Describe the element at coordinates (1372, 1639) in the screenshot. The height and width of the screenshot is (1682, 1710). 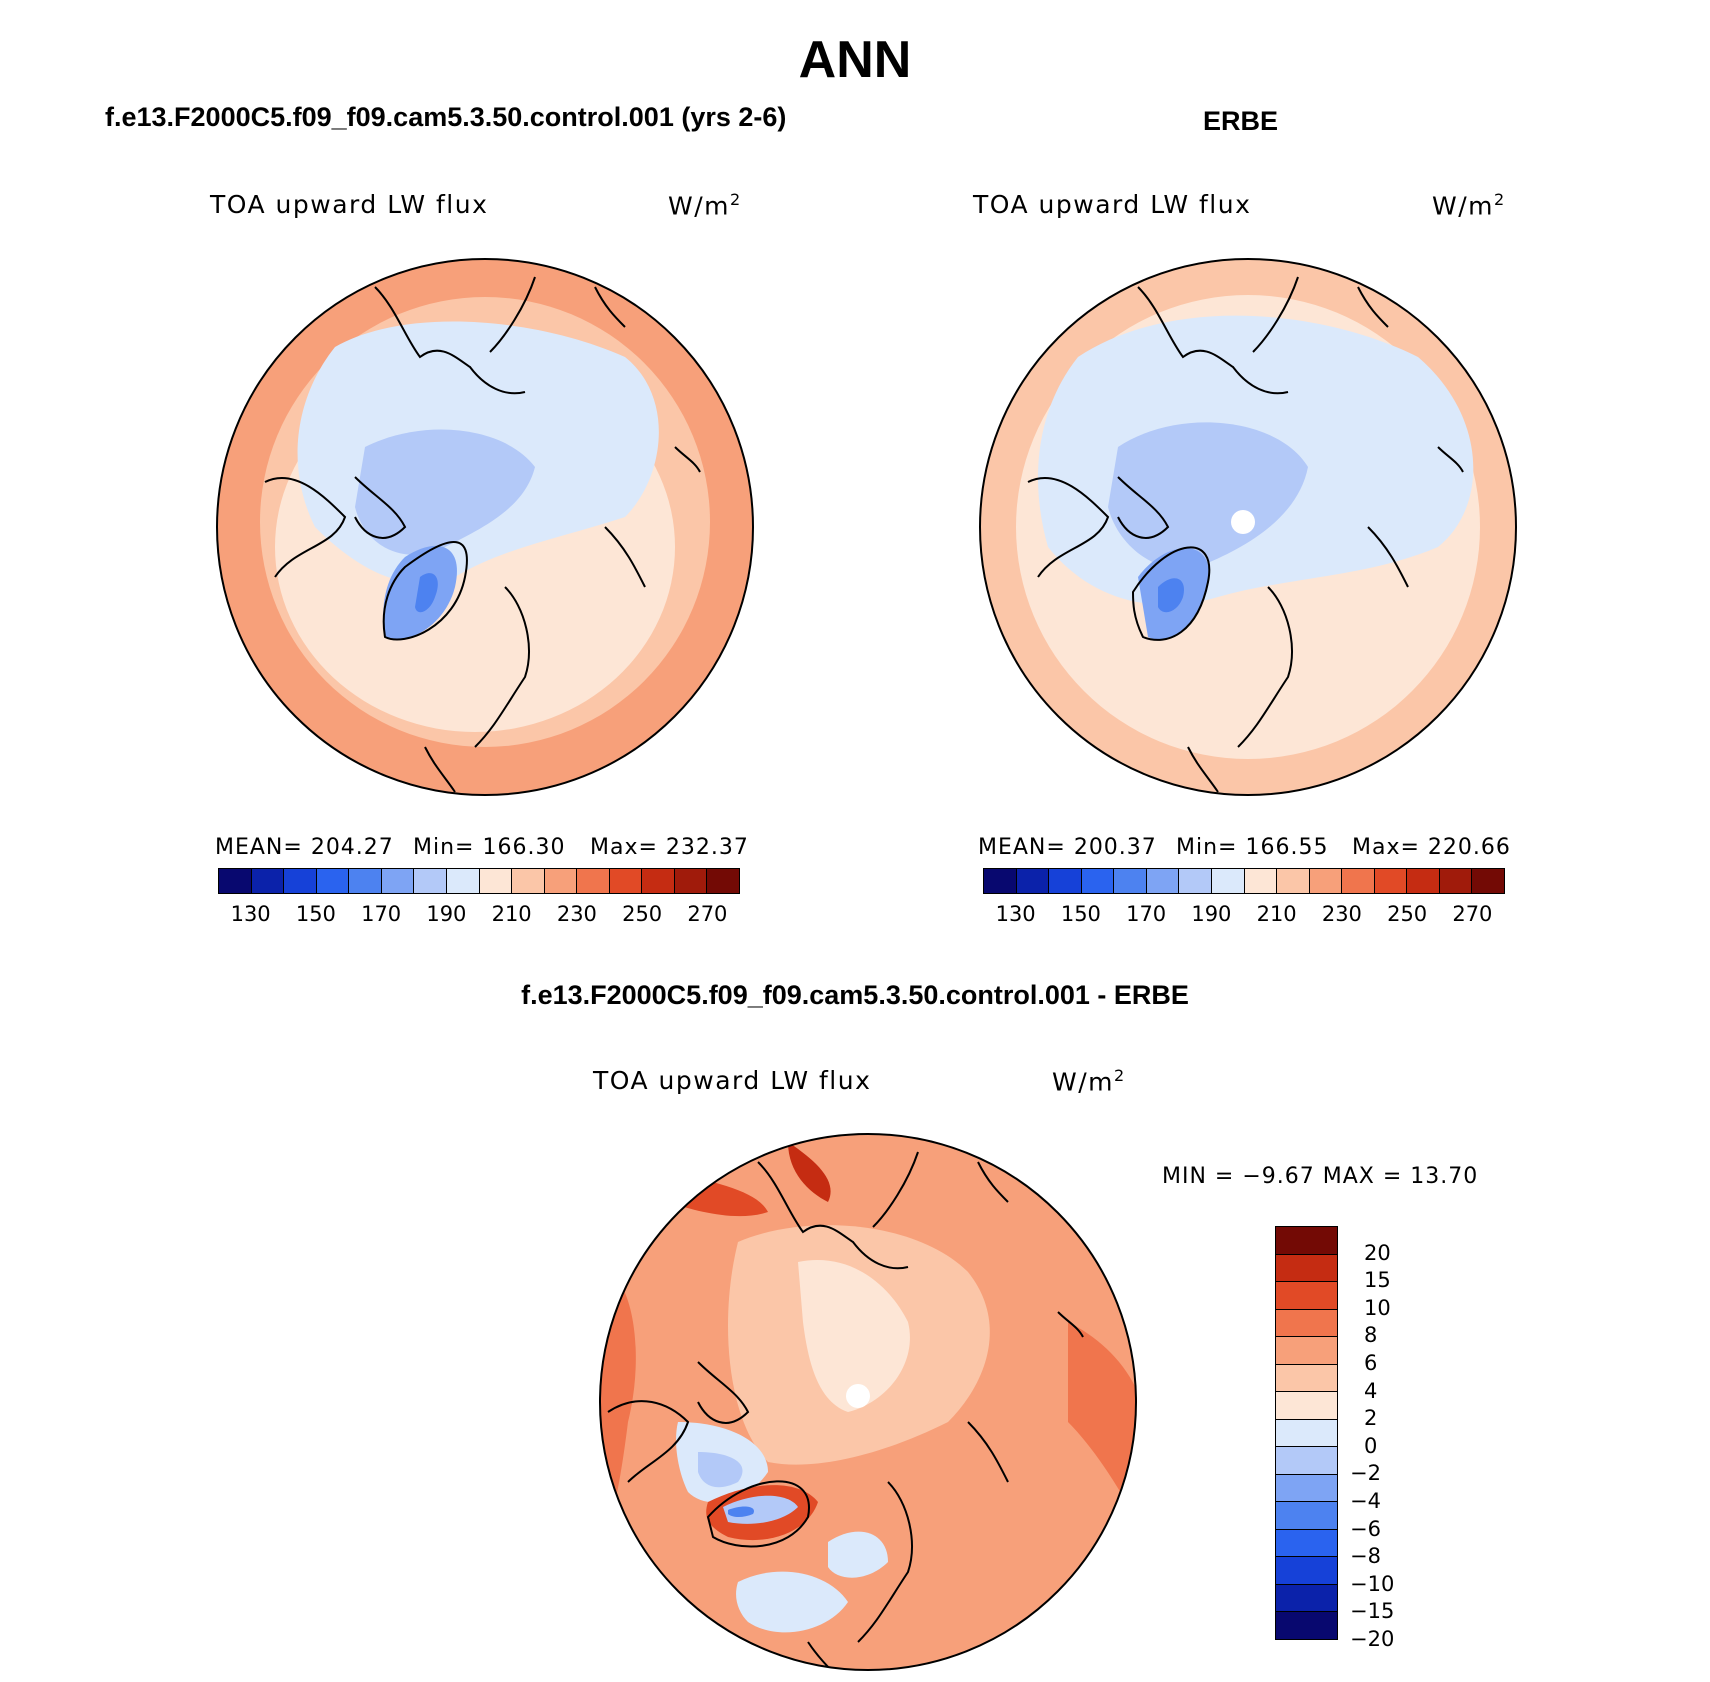
I see `diff-colorbar-tick-label: −20` at that location.